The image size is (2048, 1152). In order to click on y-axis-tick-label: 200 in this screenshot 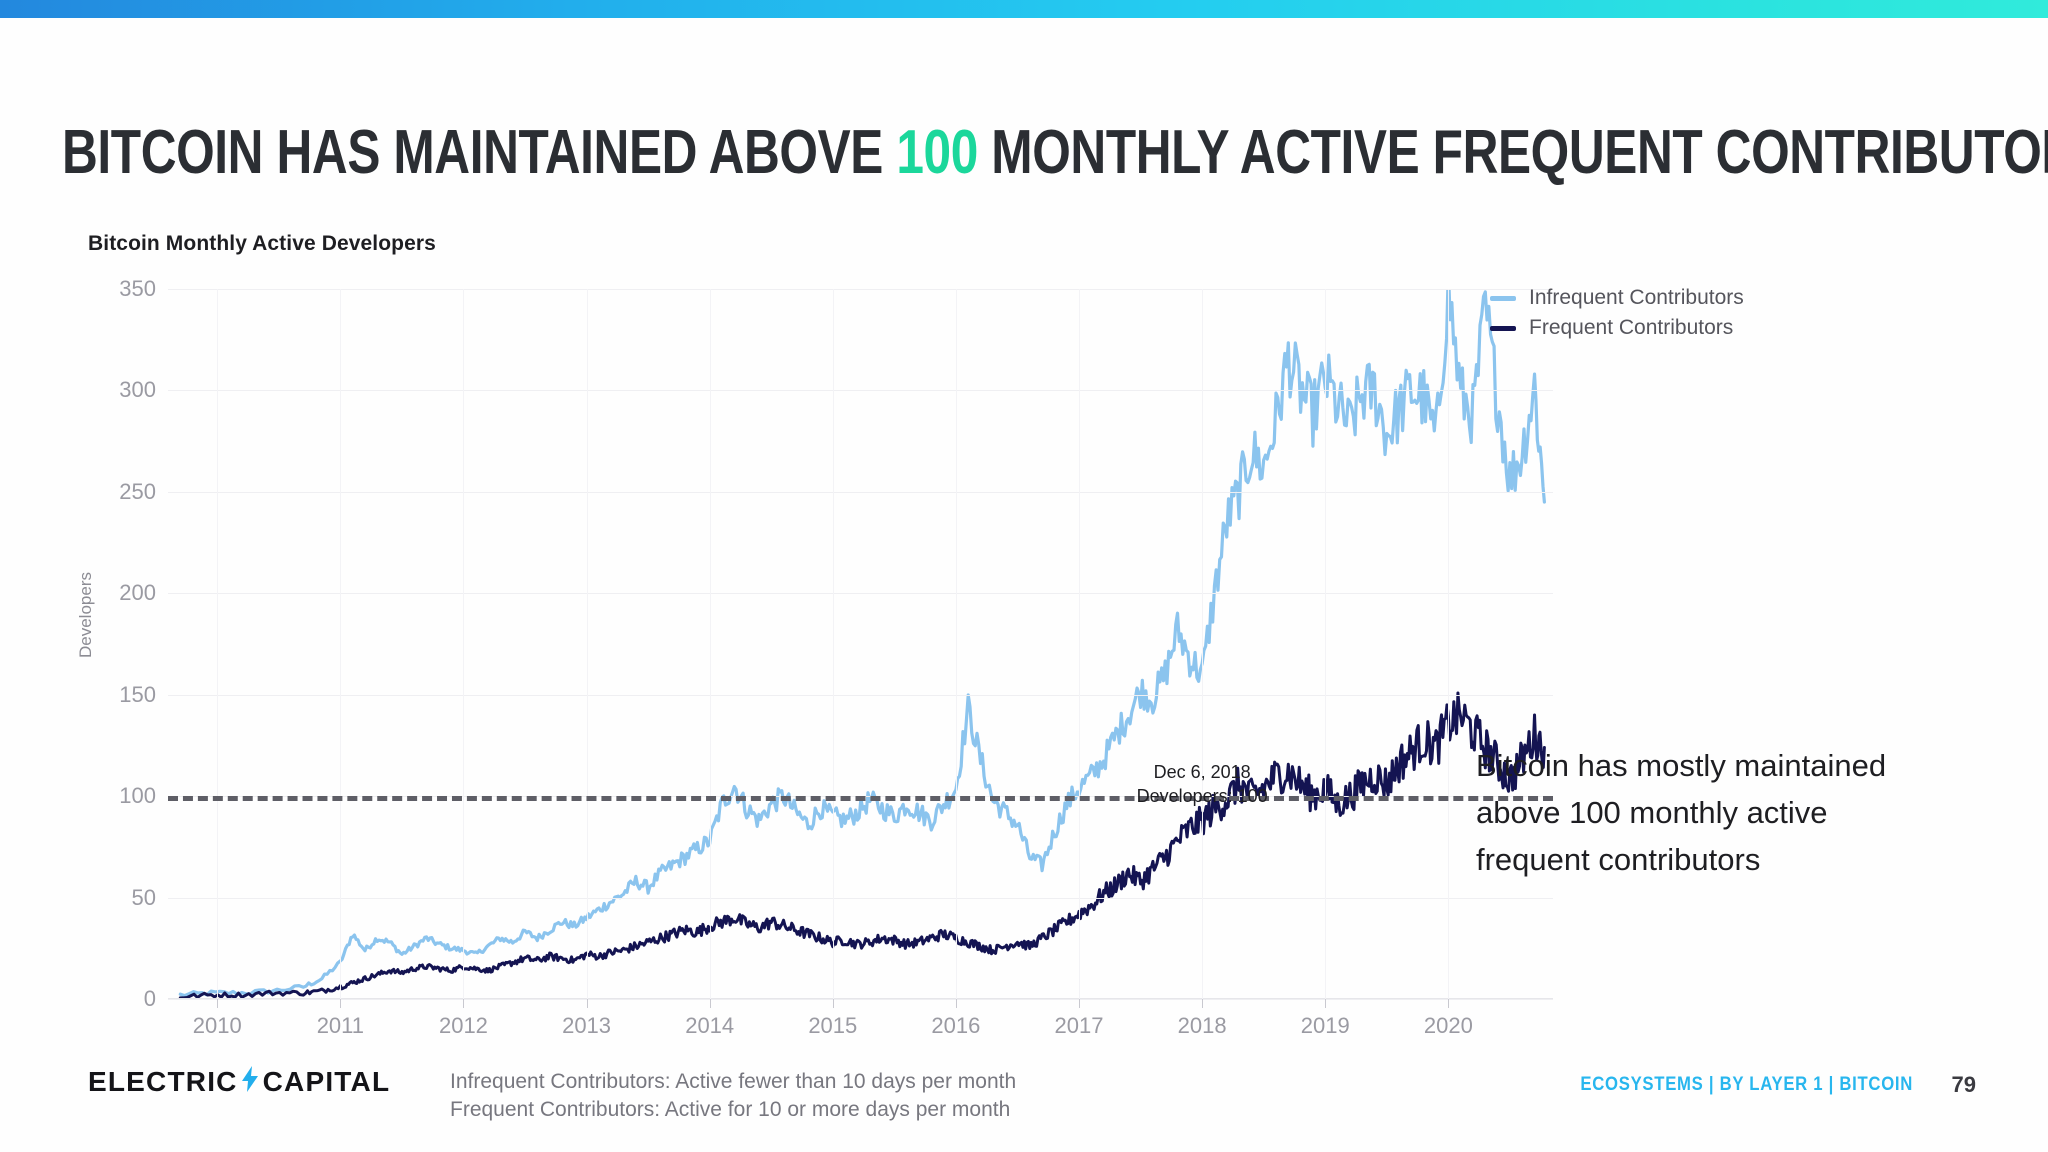, I will do `click(137, 593)`.